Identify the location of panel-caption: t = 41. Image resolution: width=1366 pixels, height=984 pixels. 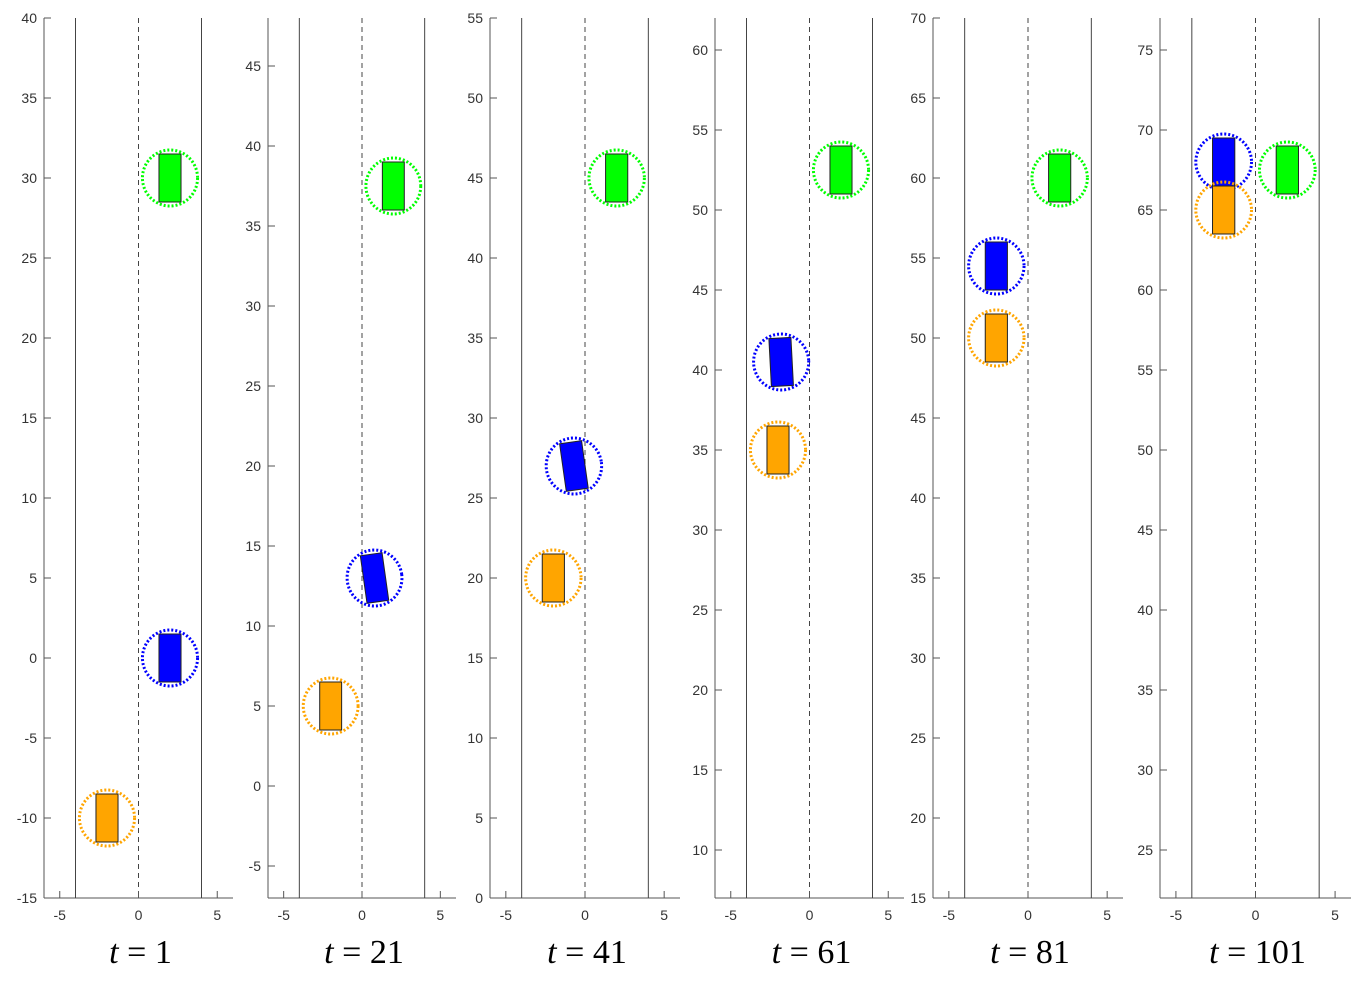
(587, 952).